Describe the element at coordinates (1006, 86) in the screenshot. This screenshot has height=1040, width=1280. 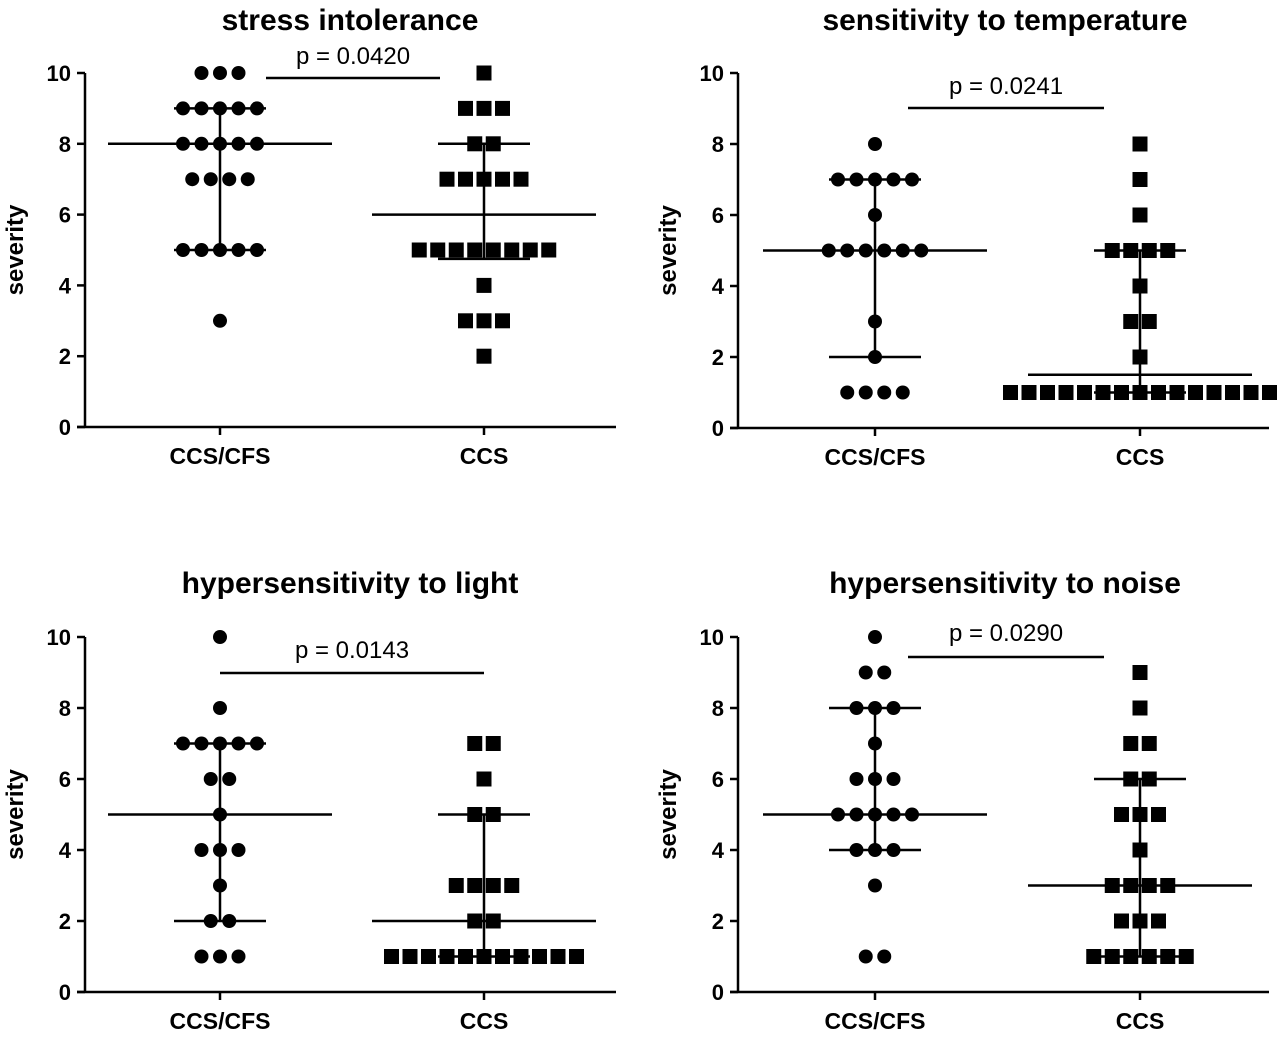
I see `p-value-annotation: p = 0.0241` at that location.